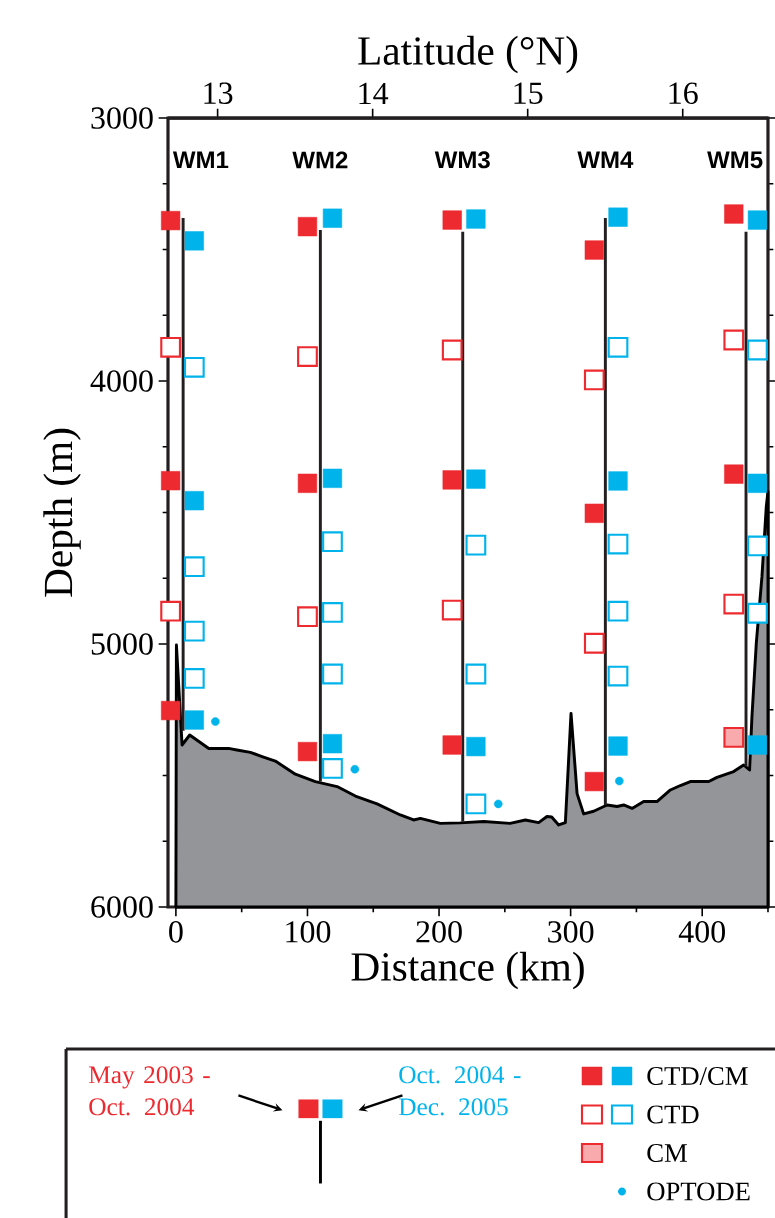 The image size is (775, 1218). I want to click on x-tick-label: 300, so click(571, 932).